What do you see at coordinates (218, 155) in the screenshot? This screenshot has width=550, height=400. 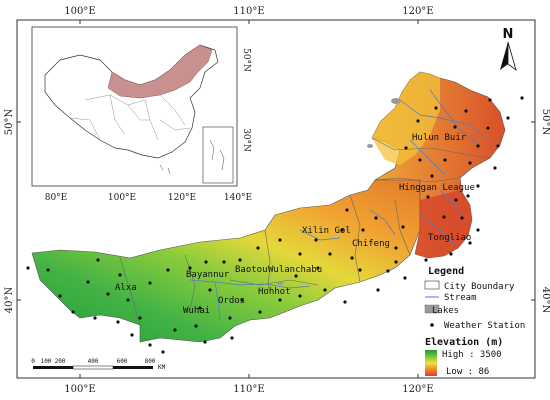 I see `south-china-sea-box` at bounding box center [218, 155].